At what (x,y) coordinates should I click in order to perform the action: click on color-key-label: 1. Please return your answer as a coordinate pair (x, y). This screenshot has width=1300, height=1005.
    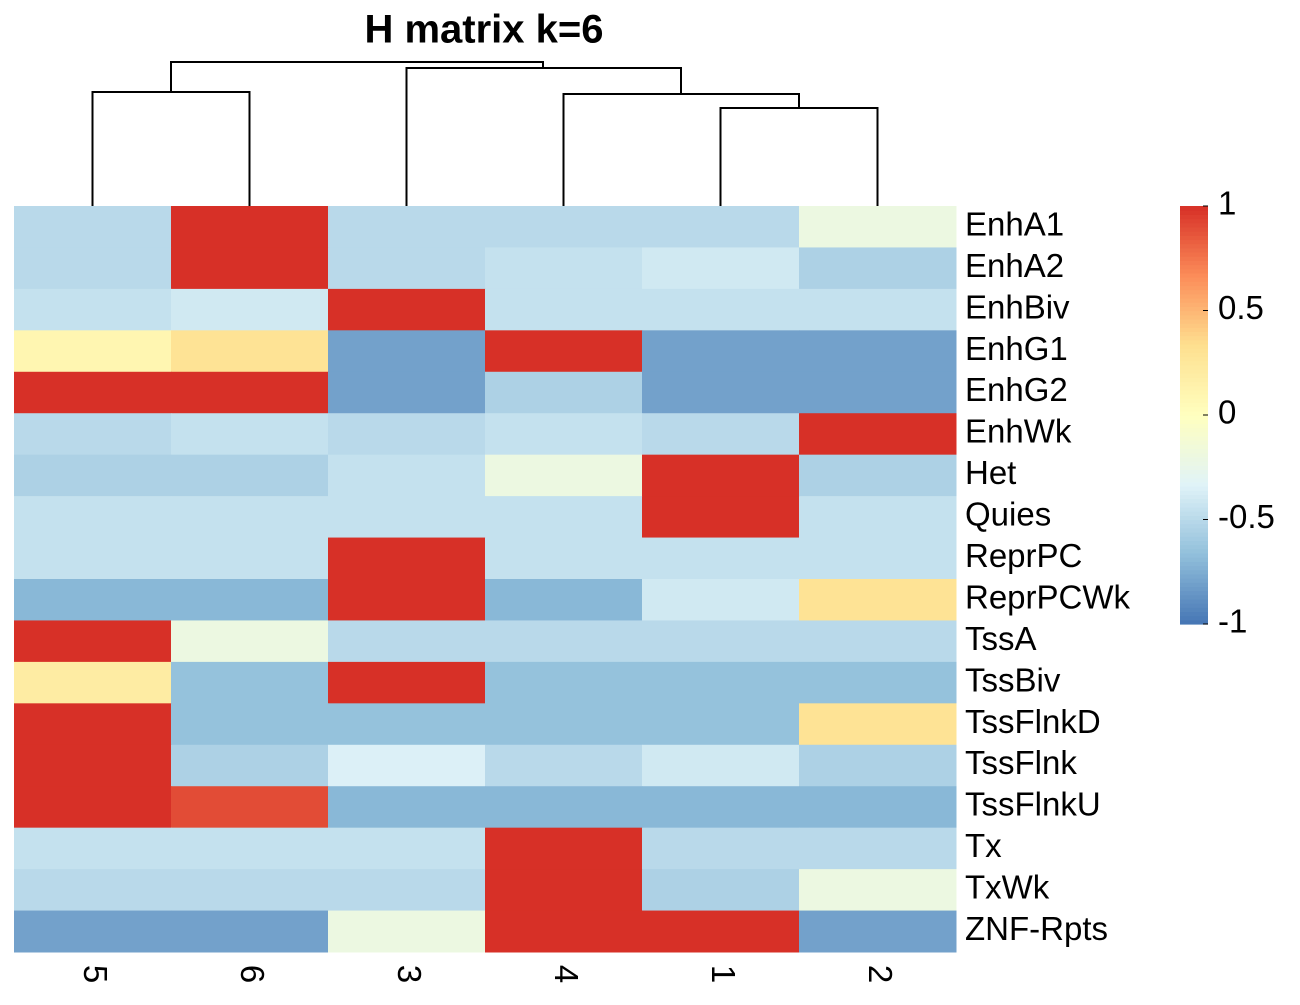
    Looking at the image, I should click on (1227, 203).